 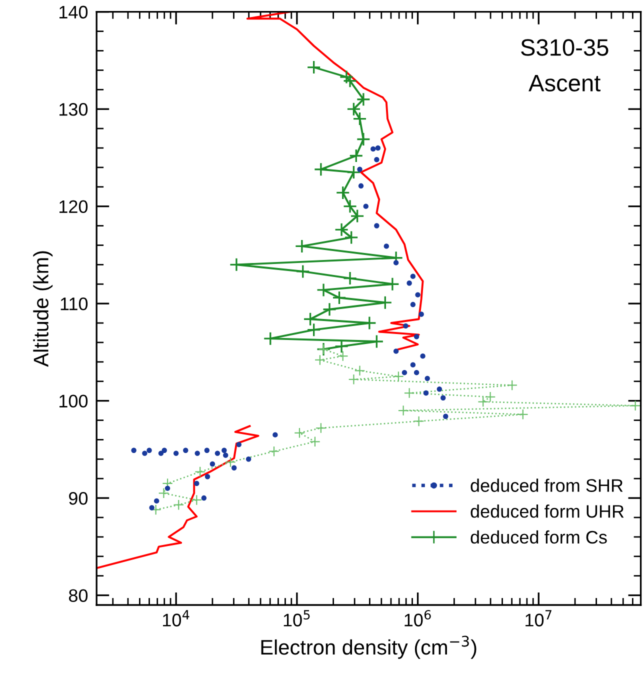 I want to click on y-tick-label: 110, so click(x=74, y=303).